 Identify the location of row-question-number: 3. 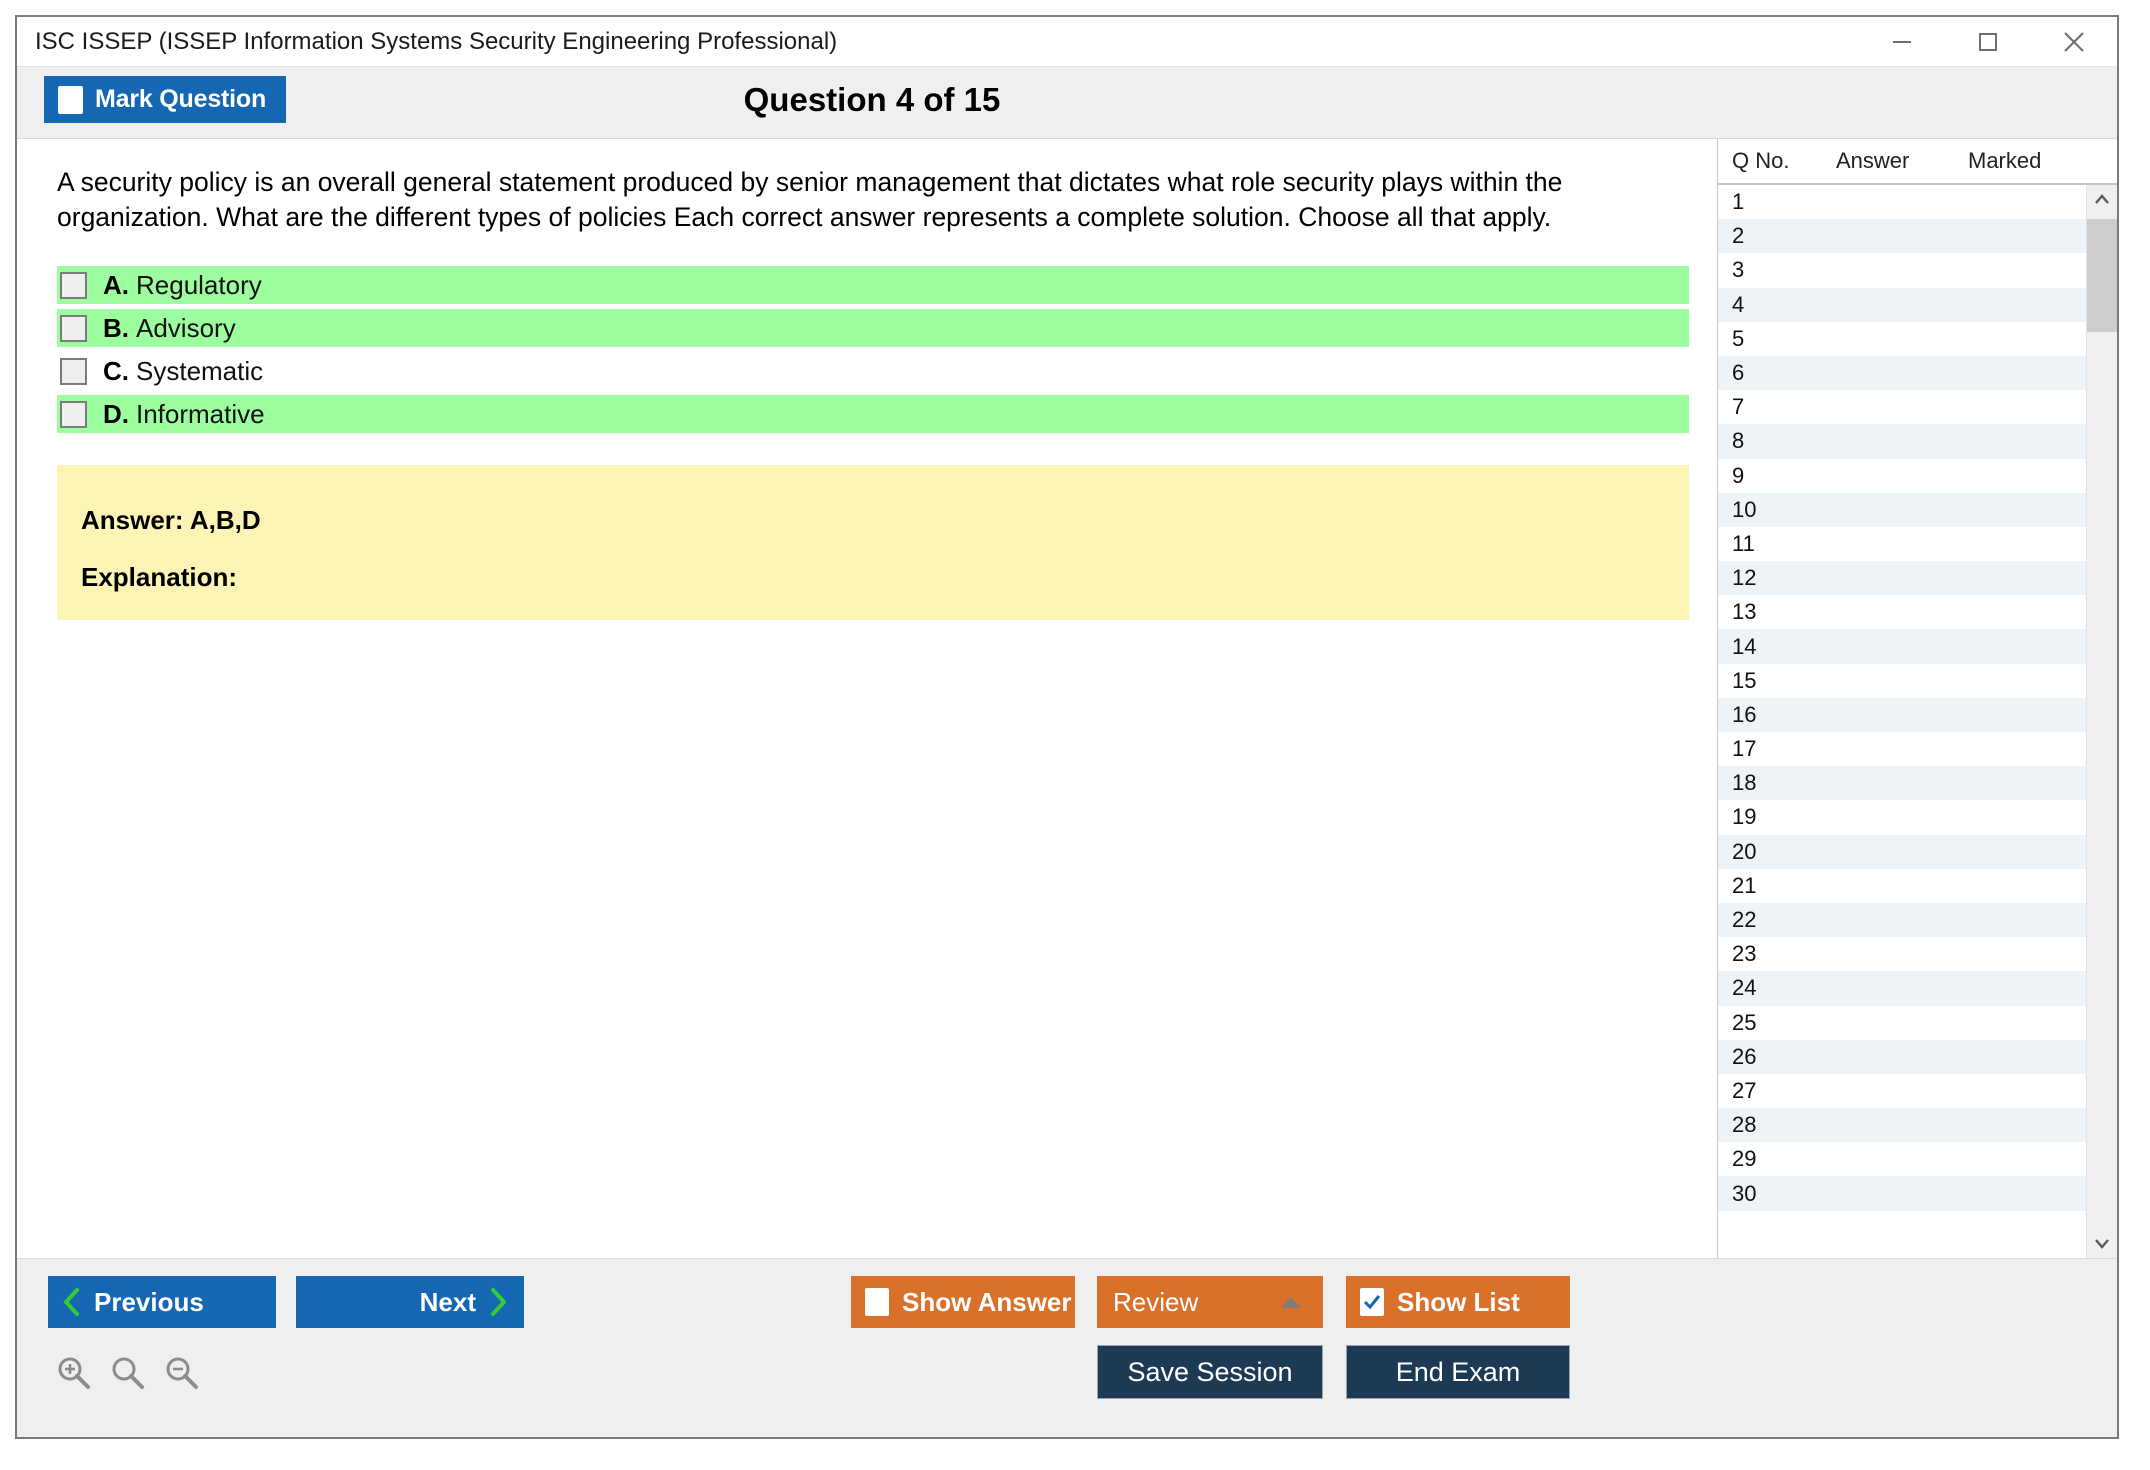
(1738, 270).